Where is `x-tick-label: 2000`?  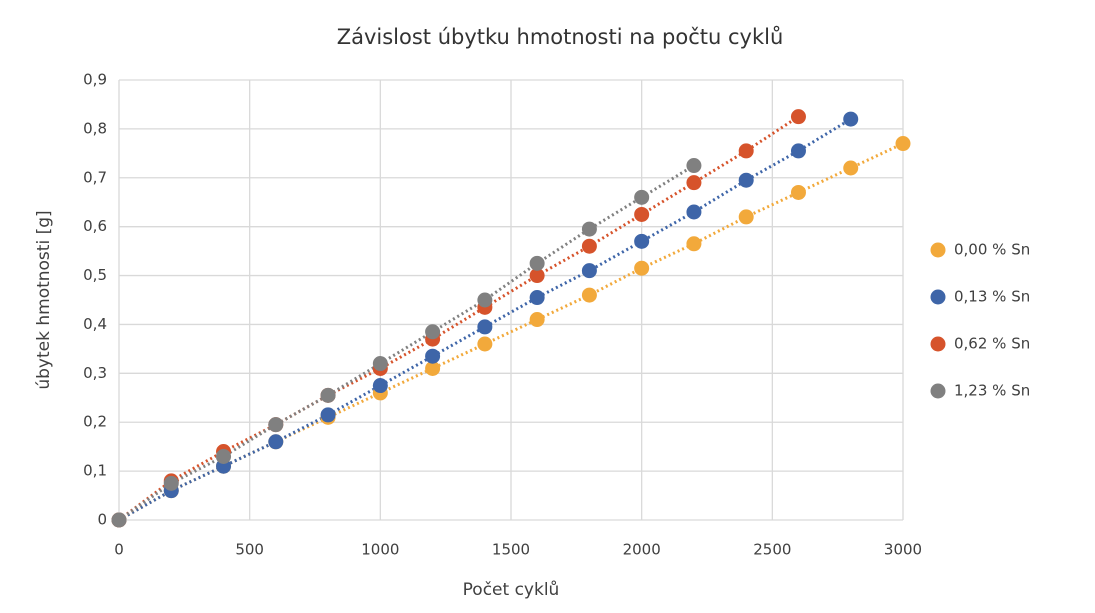
x-tick-label: 2000 is located at coordinates (642, 550).